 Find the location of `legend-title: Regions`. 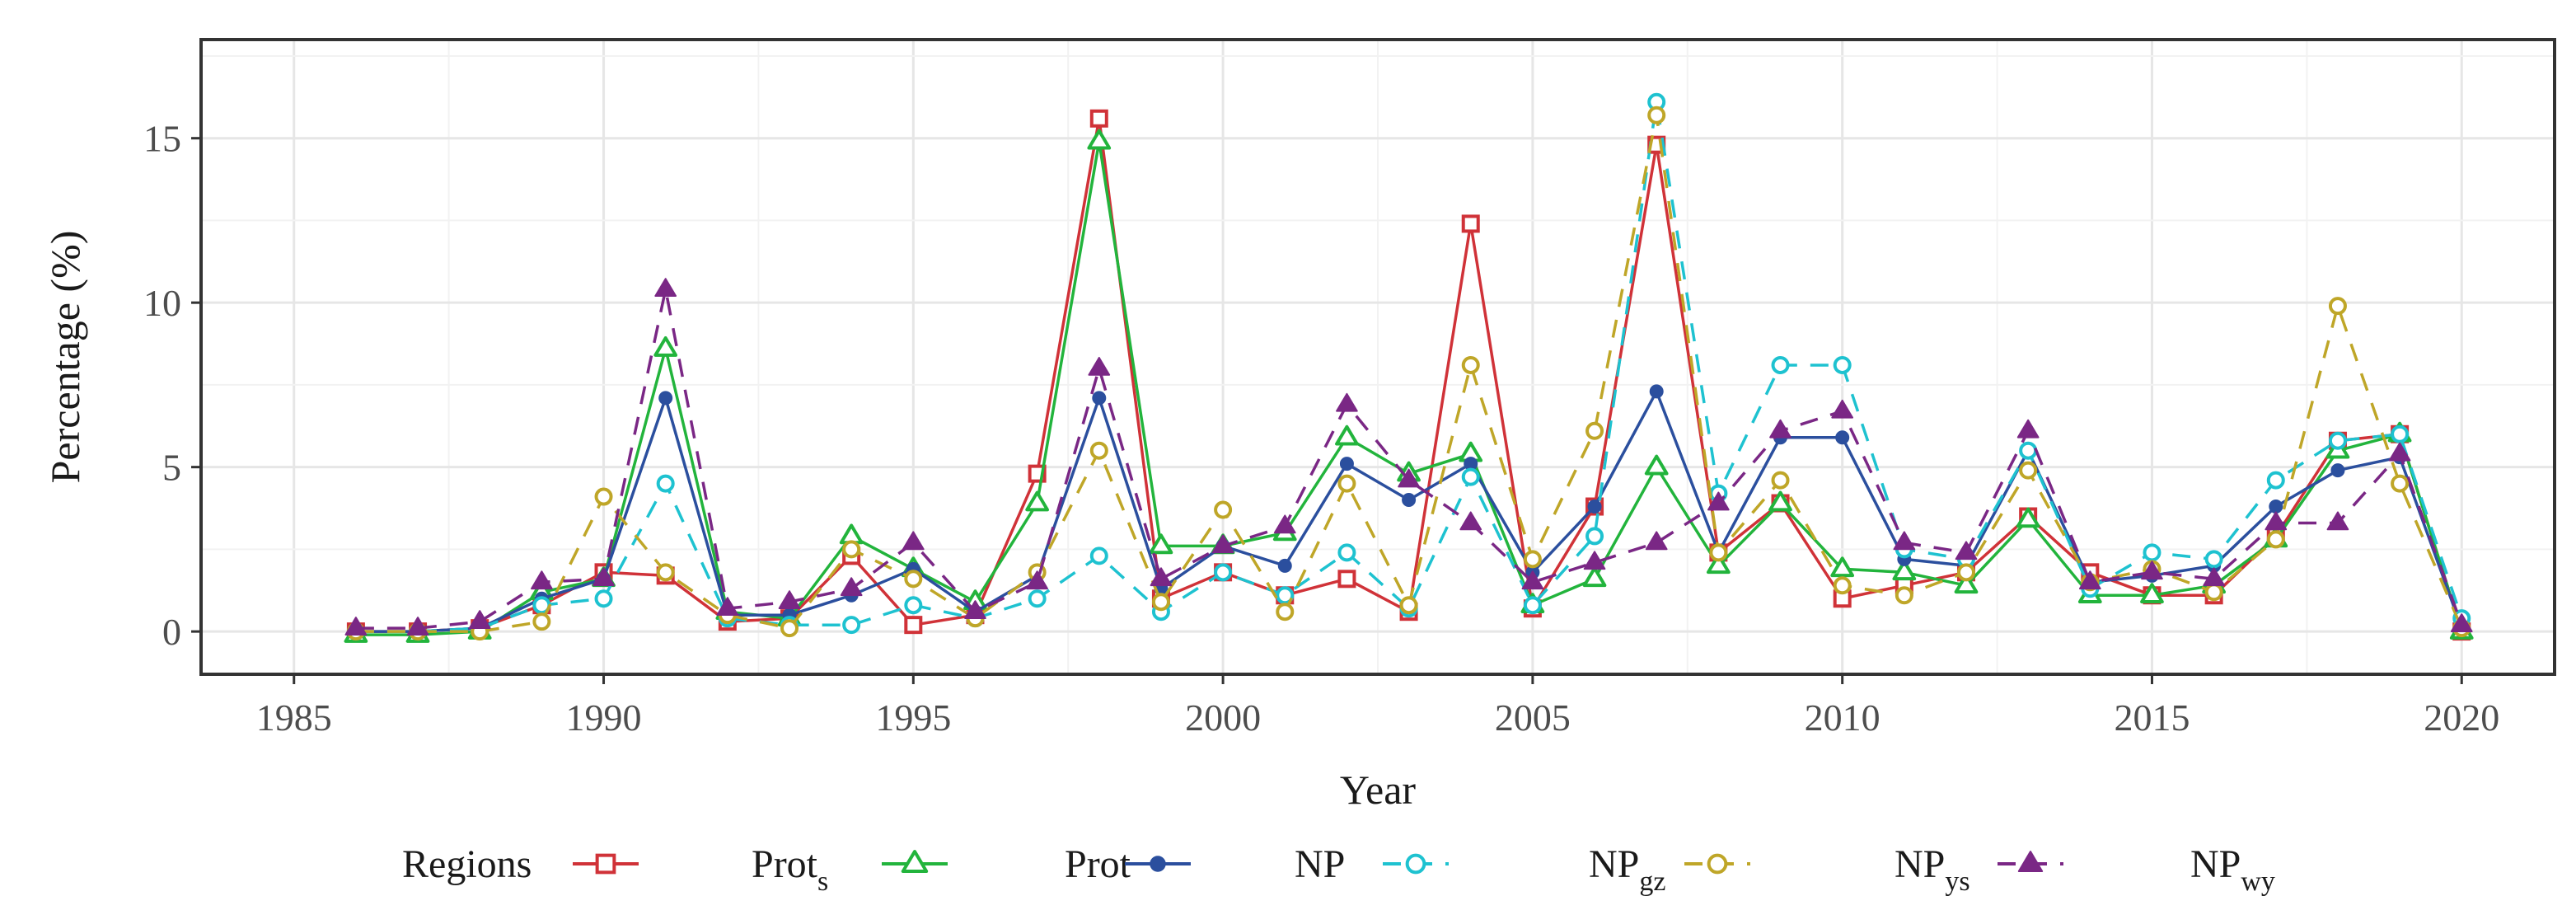

legend-title: Regions is located at coordinates (467, 864).